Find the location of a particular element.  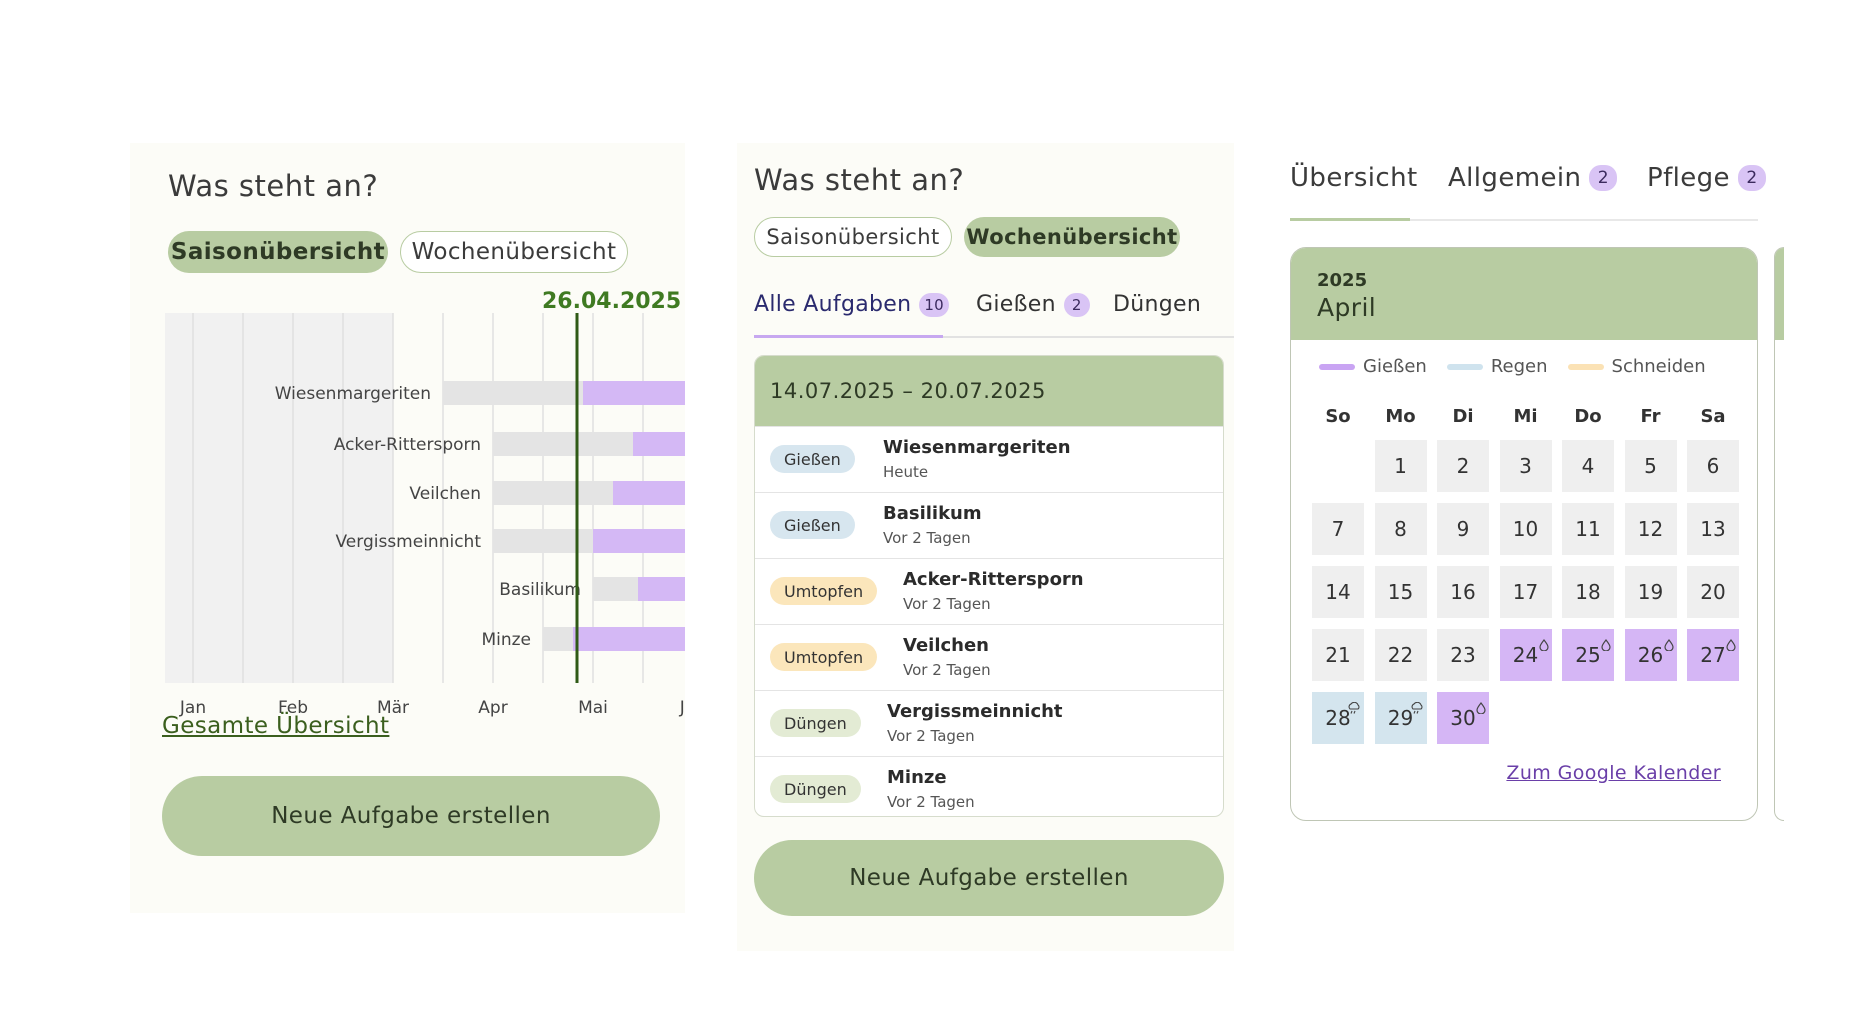

calendar-day-number: 4 is located at coordinates (1588, 466).